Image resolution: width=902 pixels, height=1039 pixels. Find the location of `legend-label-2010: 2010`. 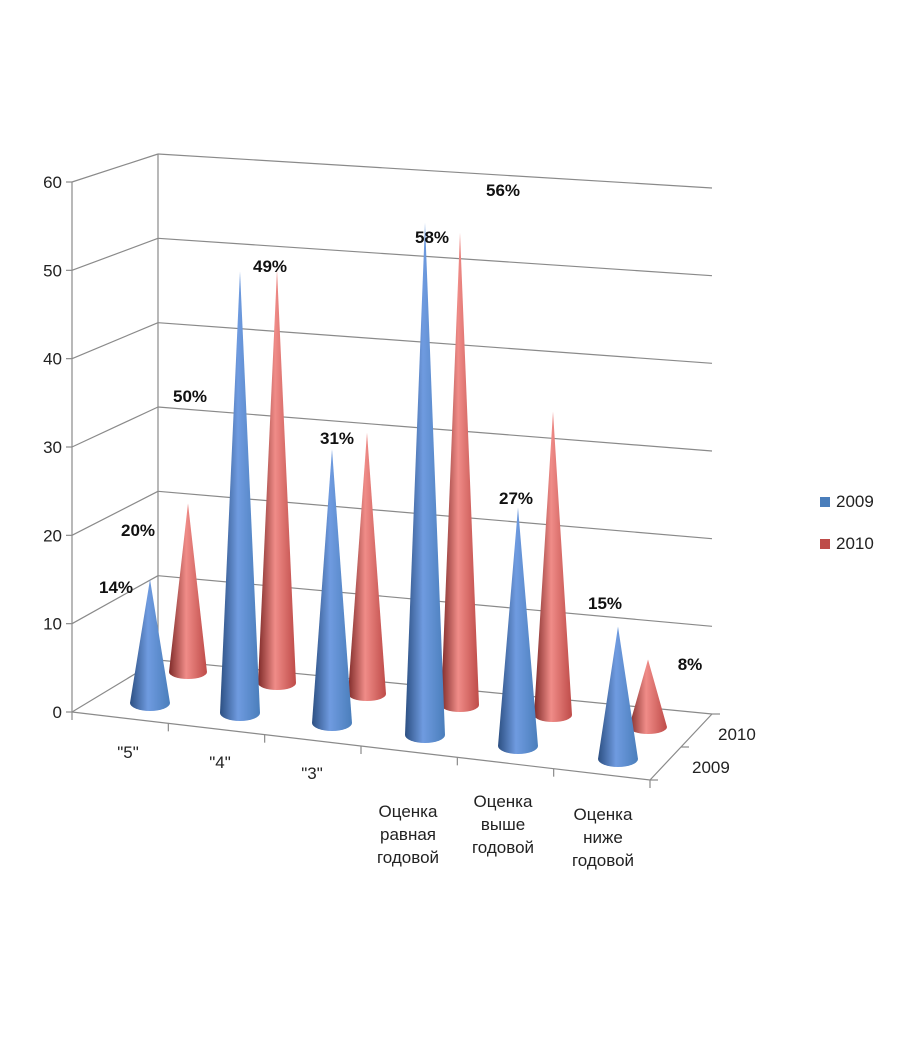

legend-label-2010: 2010 is located at coordinates (855, 543).